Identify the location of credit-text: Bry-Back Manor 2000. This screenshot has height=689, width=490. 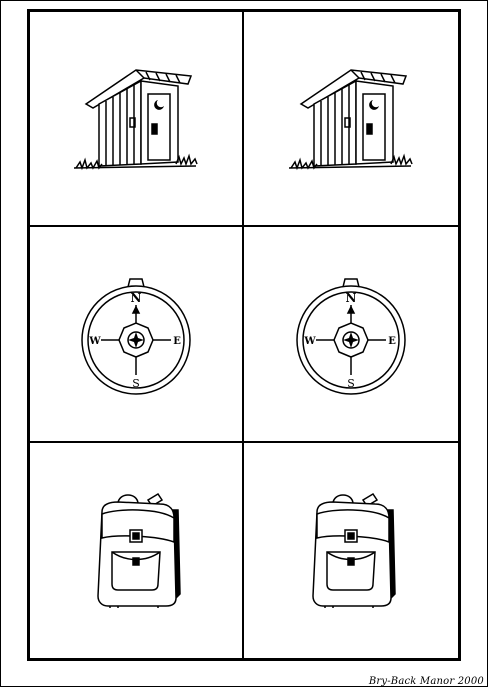
(426, 681).